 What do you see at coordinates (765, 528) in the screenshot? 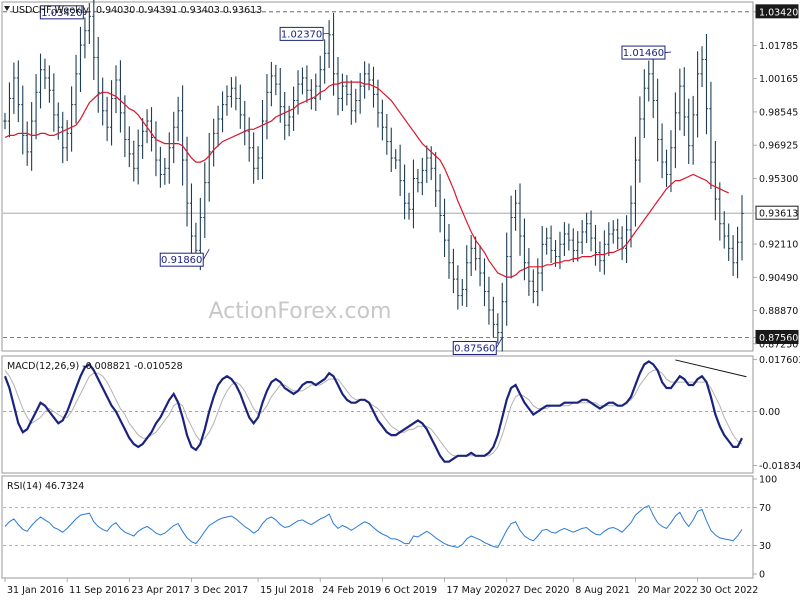
I see `rsi-axis: 100 70 30 0` at bounding box center [765, 528].